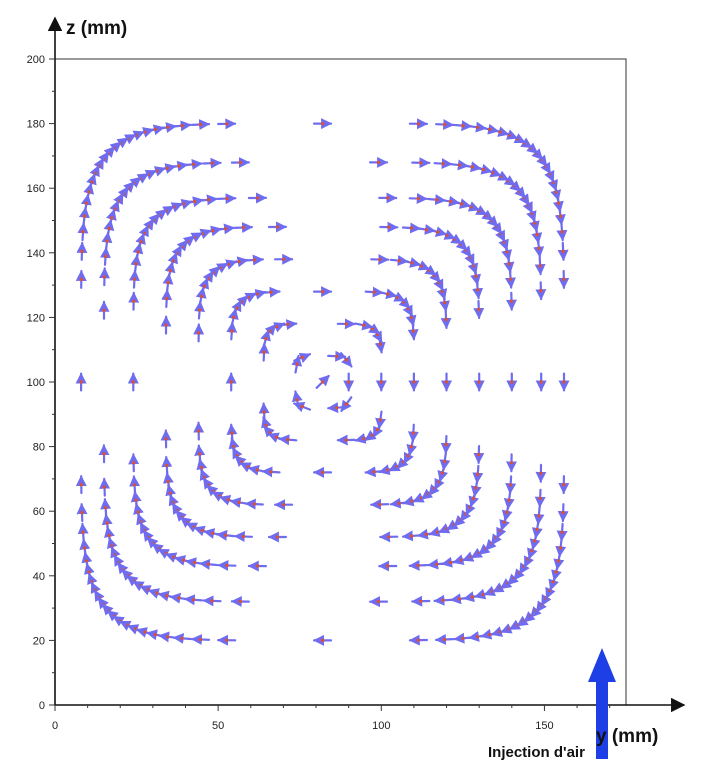 The width and height of the screenshot is (701, 765). What do you see at coordinates (544, 726) in the screenshot?
I see `x-tick-label: 150` at bounding box center [544, 726].